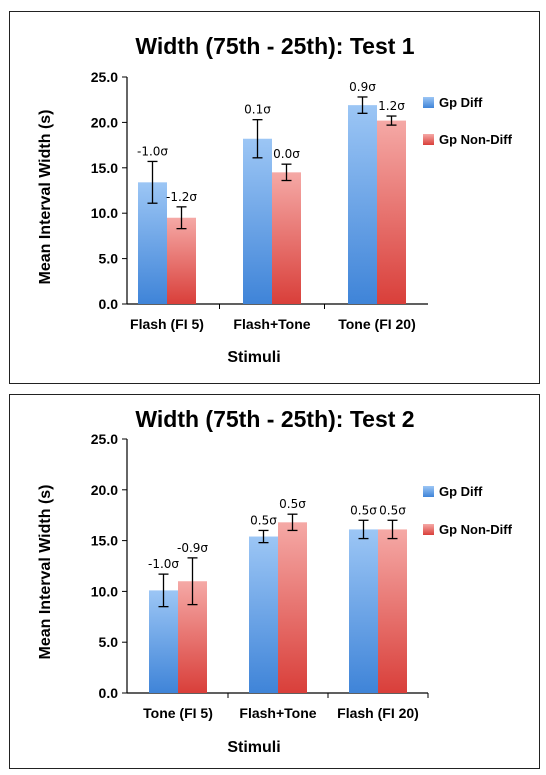 Image resolution: width=546 pixels, height=775 pixels. I want to click on data-label: 0.0σ, so click(286, 154).